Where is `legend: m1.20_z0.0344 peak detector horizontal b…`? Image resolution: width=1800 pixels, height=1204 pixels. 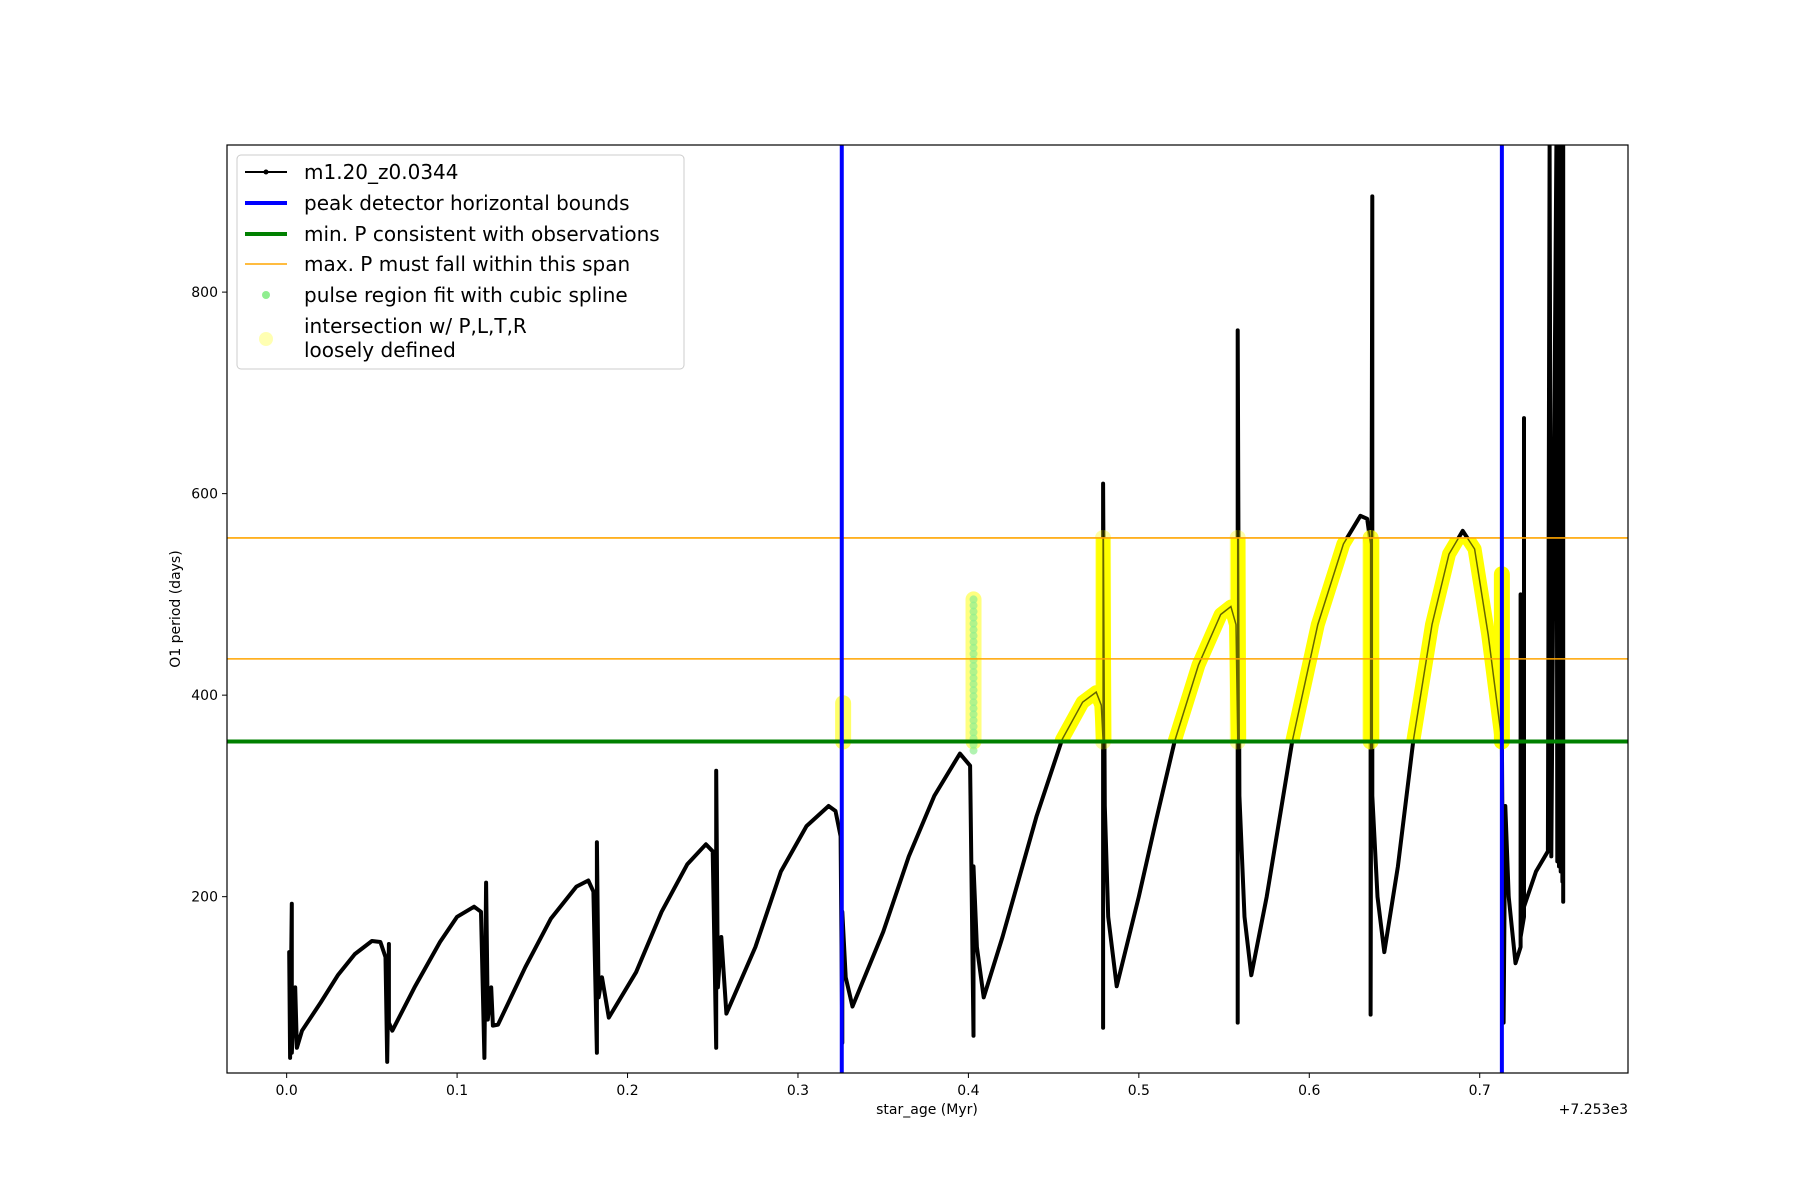
legend: m1.20_z0.0344 peak detector horizontal b… is located at coordinates (460, 262).